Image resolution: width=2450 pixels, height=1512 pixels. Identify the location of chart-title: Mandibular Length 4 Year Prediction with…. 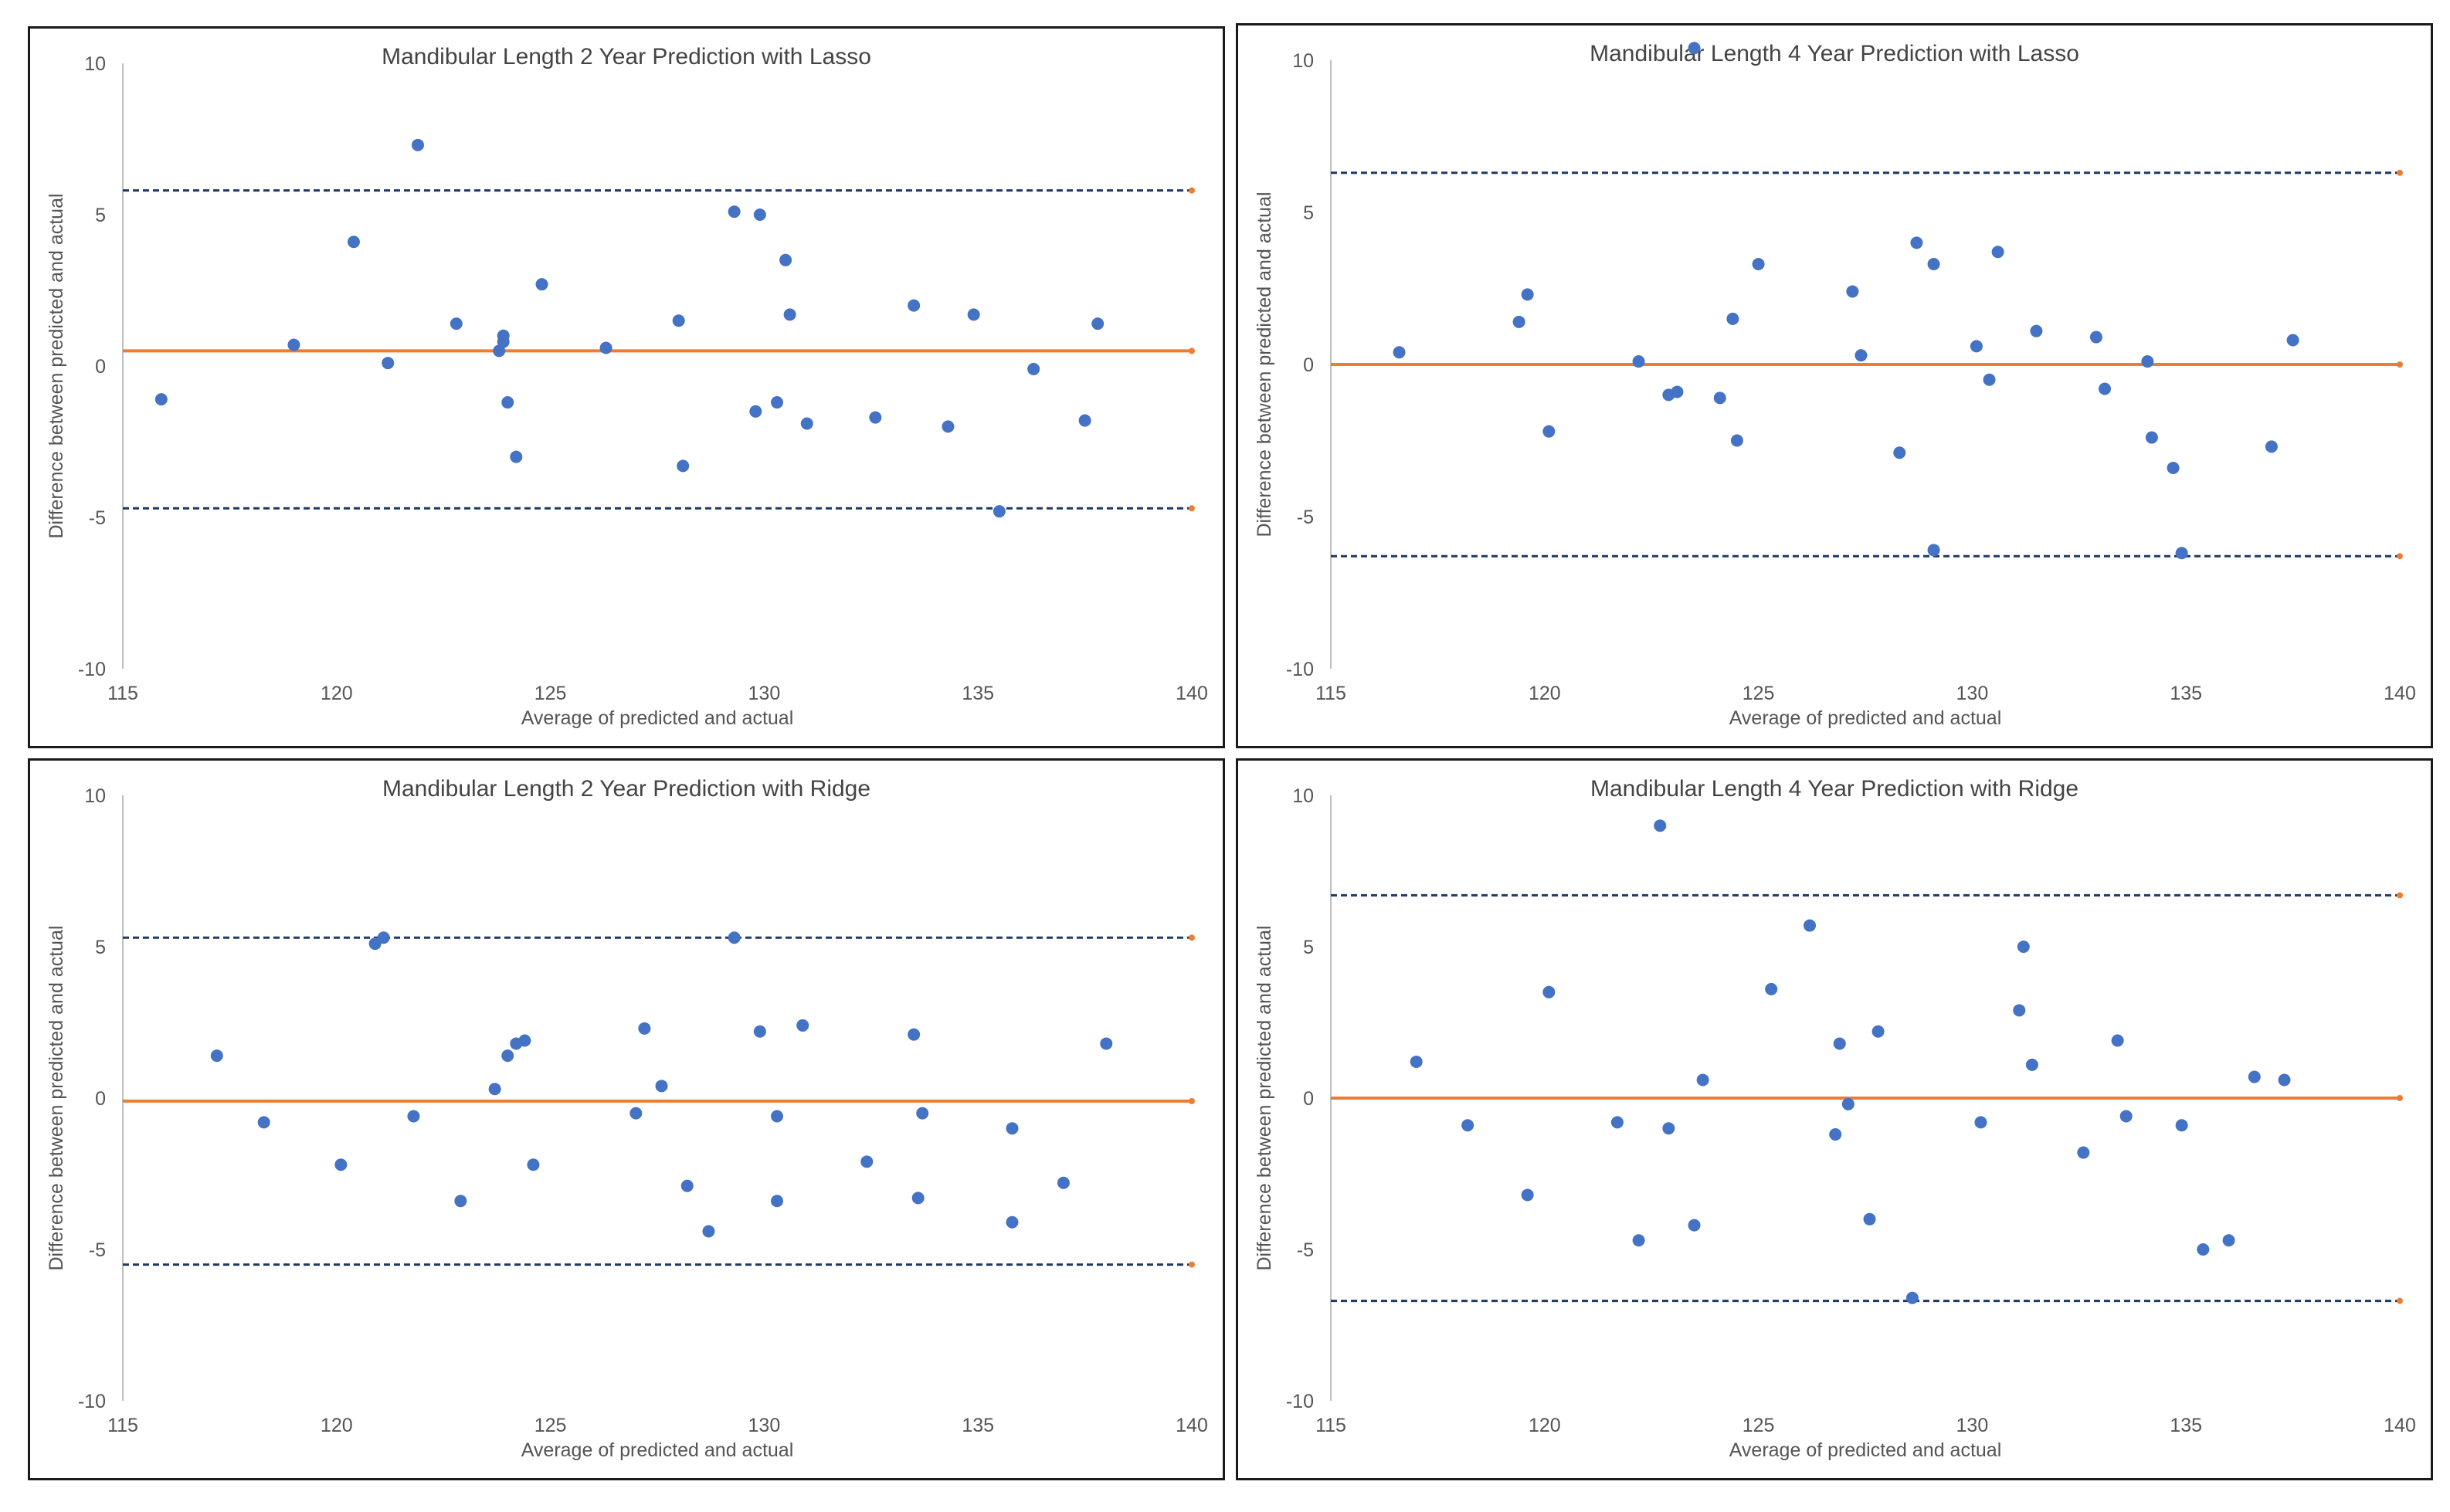
(1834, 53).